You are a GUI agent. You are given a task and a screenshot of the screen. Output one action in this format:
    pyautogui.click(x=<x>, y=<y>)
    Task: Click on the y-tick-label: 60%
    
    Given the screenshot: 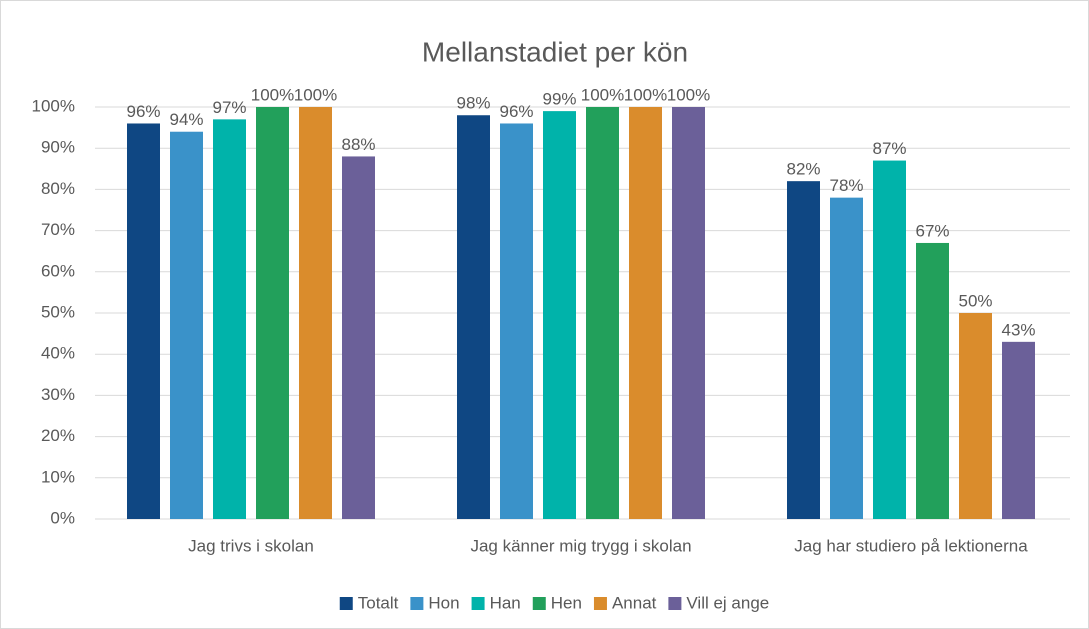 What is the action you would take?
    pyautogui.click(x=58, y=270)
    